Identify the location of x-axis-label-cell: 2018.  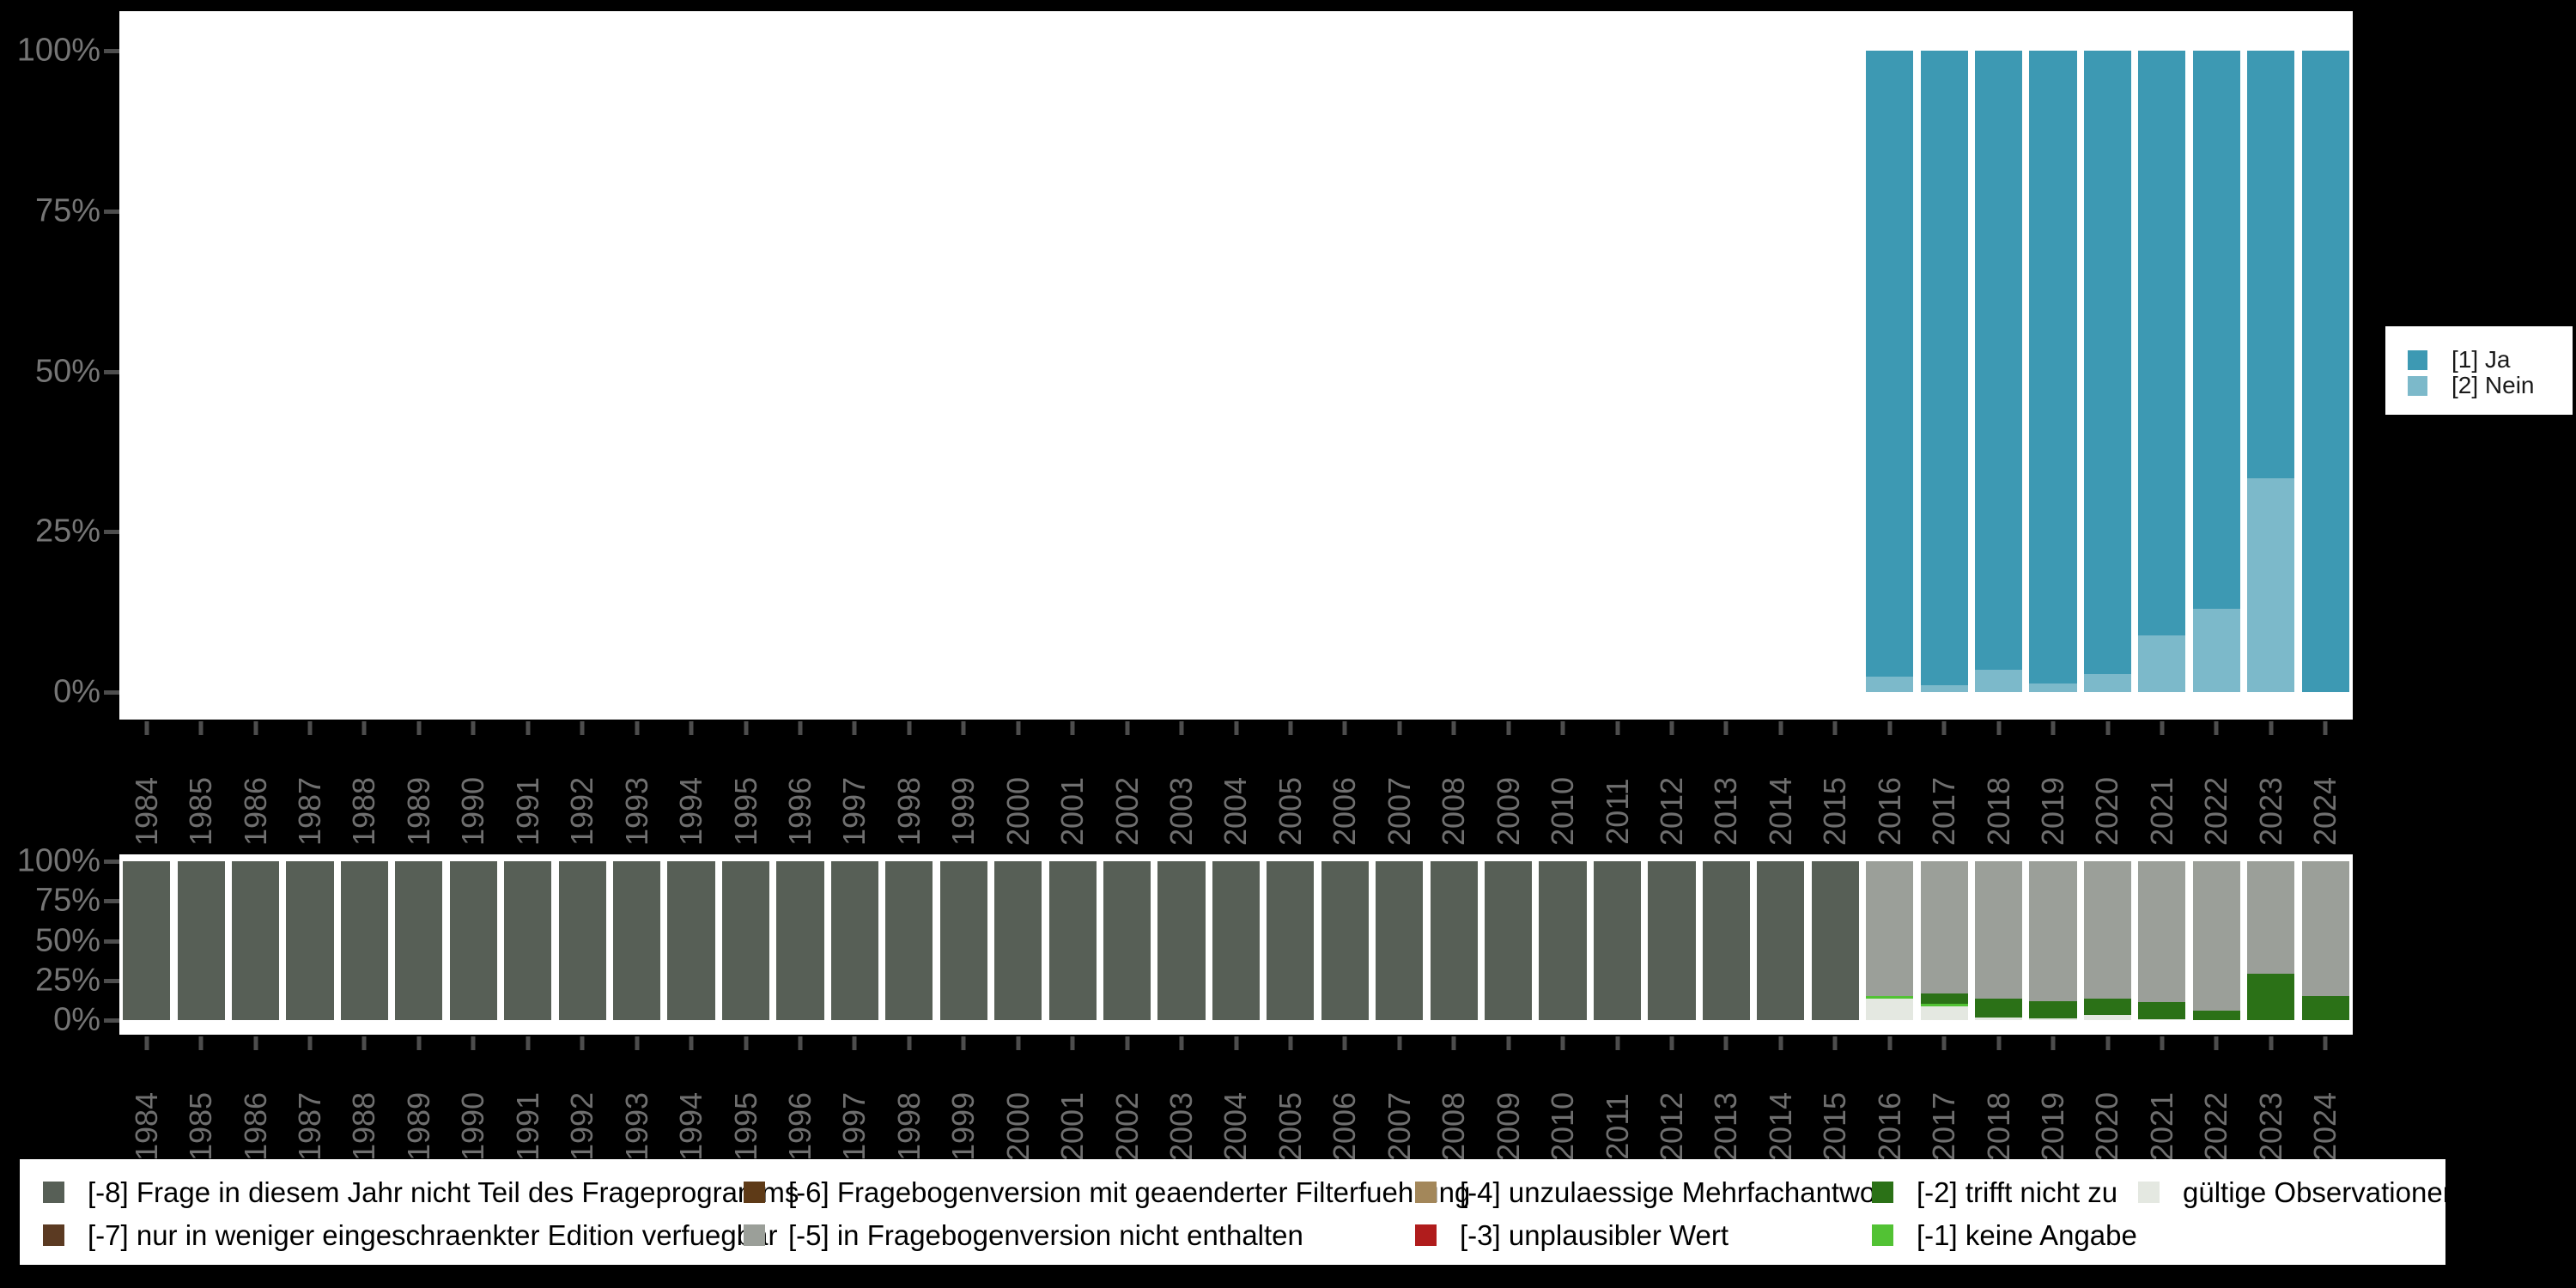
(1998, 804).